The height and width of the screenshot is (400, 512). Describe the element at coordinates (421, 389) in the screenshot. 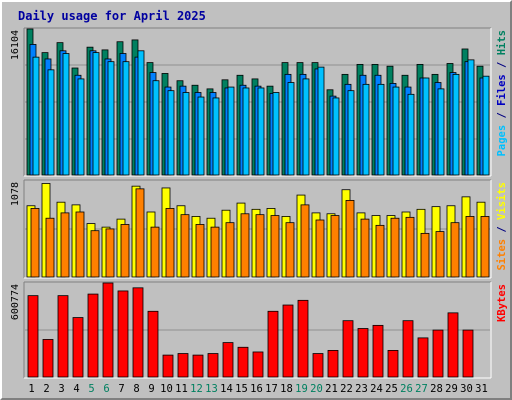

I see `day-tick-label: 27` at that location.